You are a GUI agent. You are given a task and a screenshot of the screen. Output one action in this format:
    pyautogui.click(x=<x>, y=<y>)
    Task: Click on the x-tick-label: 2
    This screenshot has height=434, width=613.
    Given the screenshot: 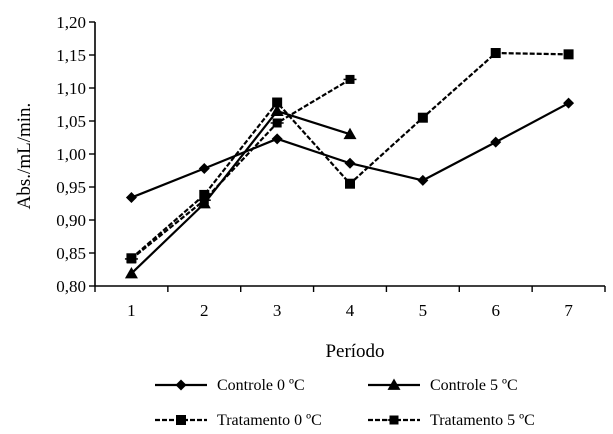 What is the action you would take?
    pyautogui.click(x=204, y=310)
    